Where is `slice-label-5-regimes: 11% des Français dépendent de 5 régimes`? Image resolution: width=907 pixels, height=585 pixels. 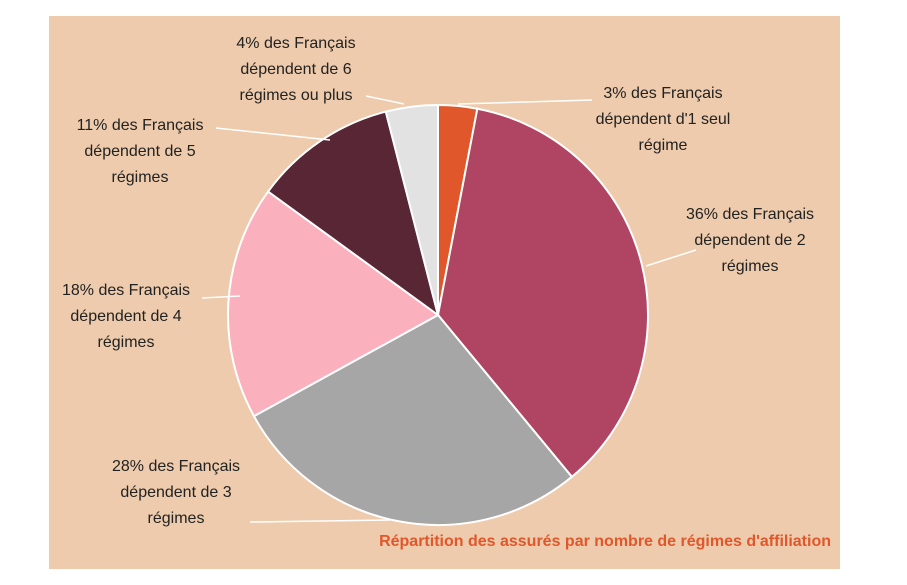
slice-label-5-regimes: 11% des Français dépendent de 5 régimes is located at coordinates (140, 151).